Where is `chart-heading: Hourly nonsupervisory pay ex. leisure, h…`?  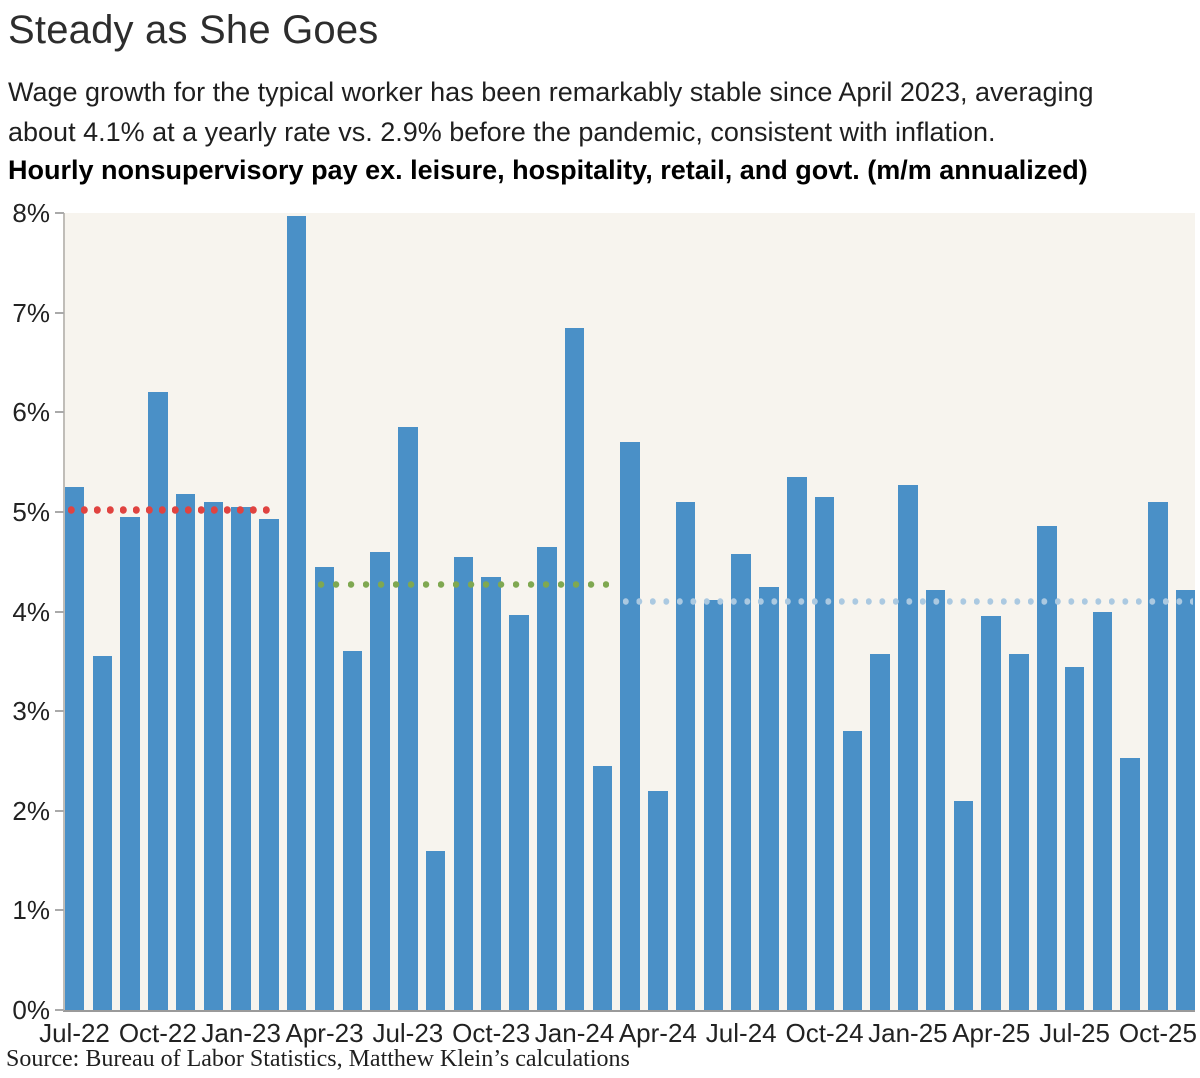 chart-heading: Hourly nonsupervisory pay ex. leisure, h… is located at coordinates (548, 170).